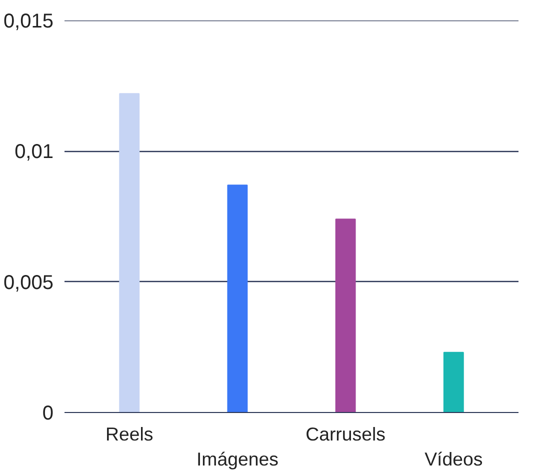 Image resolution: width=533 pixels, height=472 pixels. What do you see at coordinates (130, 434) in the screenshot?
I see `x-tick-label: Reels` at bounding box center [130, 434].